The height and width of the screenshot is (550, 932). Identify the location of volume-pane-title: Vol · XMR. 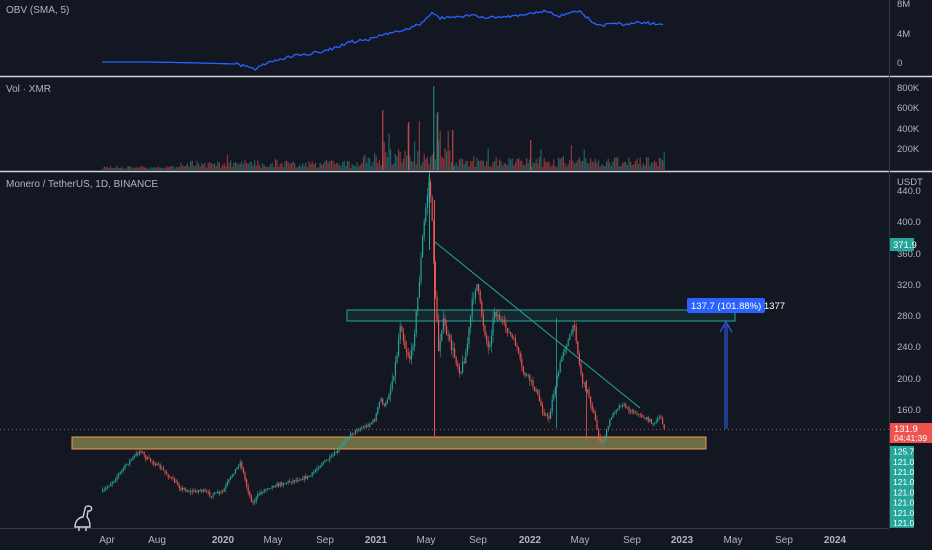
(28, 89).